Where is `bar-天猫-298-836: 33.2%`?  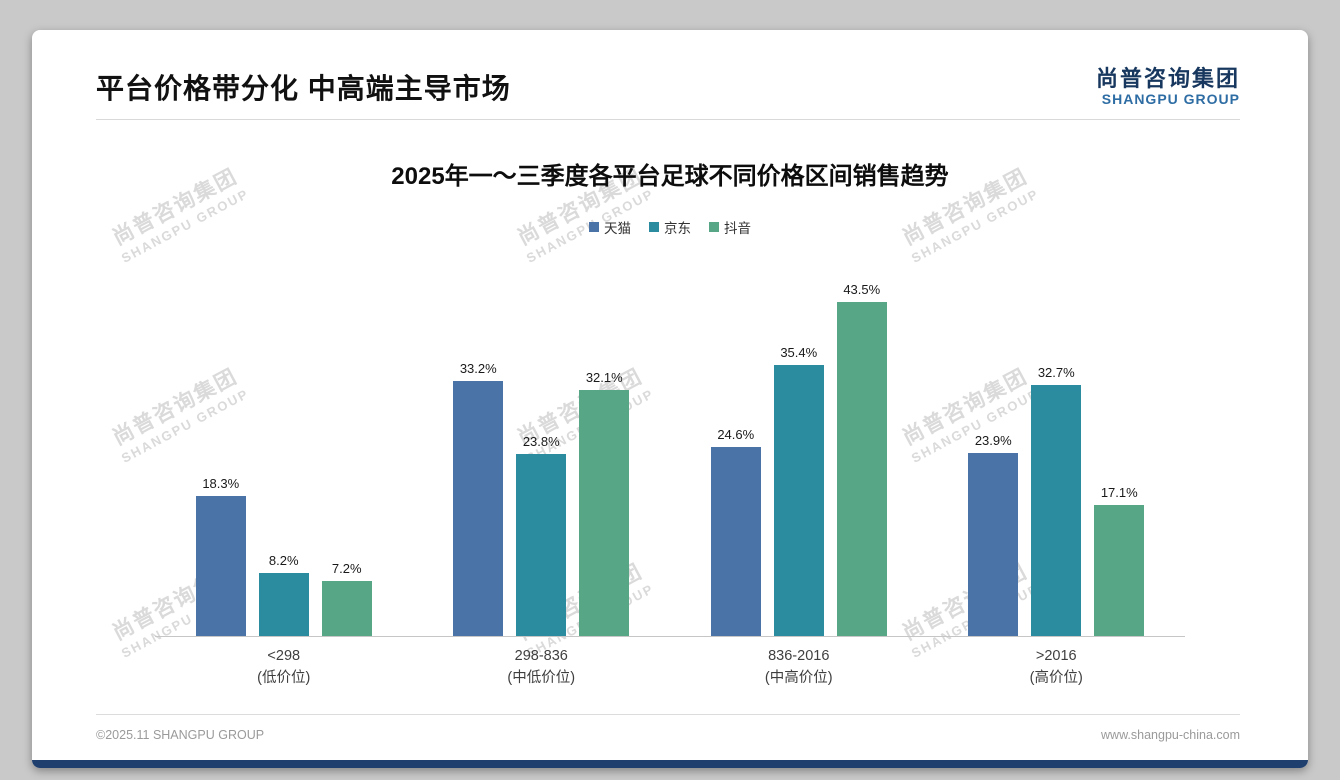
bar-天猫-298-836: 33.2% is located at coordinates (478, 499).